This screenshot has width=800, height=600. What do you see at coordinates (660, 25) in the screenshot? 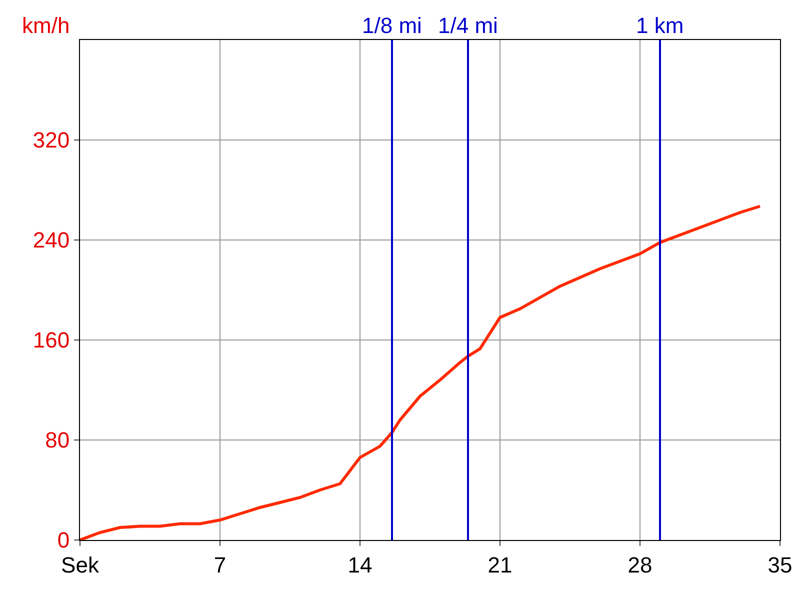
I see `ref-line-label: 1 km` at bounding box center [660, 25].